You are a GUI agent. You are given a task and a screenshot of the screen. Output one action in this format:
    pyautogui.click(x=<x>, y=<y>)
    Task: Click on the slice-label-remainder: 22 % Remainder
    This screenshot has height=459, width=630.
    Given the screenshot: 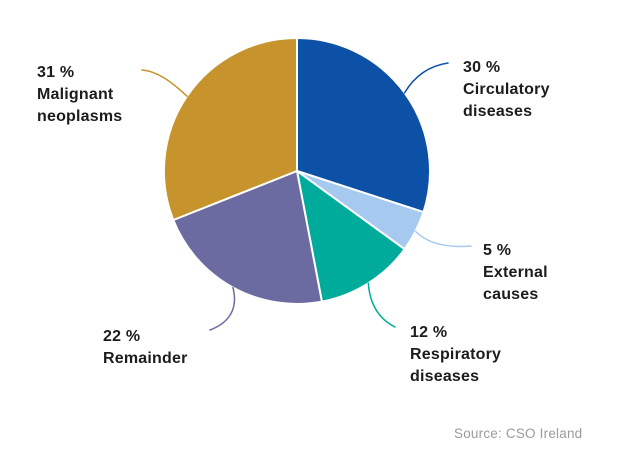 What is the action you would take?
    pyautogui.click(x=145, y=347)
    